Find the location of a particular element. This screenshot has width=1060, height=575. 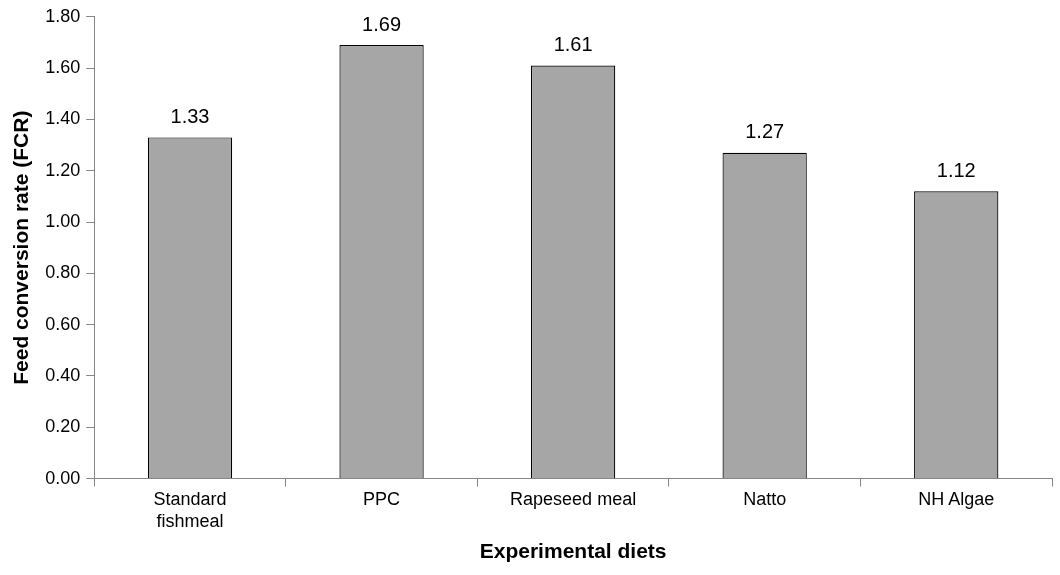

y-axis-title: Feed conversion rate (FCR) is located at coordinates (21, 247).